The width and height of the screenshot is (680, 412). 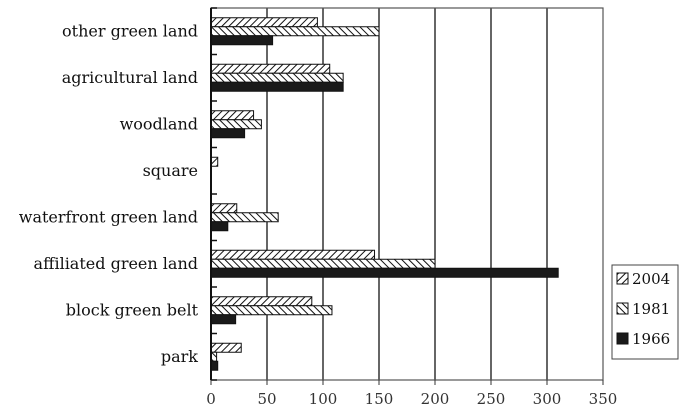 I want to click on bar-2004-block-green-belt, so click(x=261, y=301).